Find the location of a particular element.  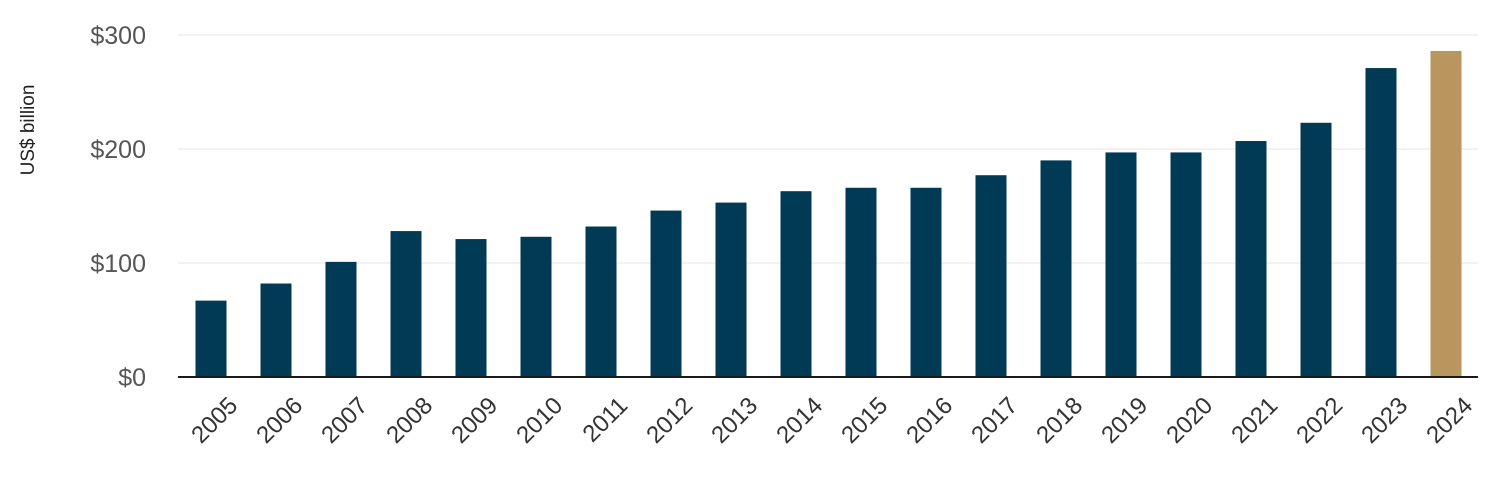

bar-2009 is located at coordinates (471, 308).